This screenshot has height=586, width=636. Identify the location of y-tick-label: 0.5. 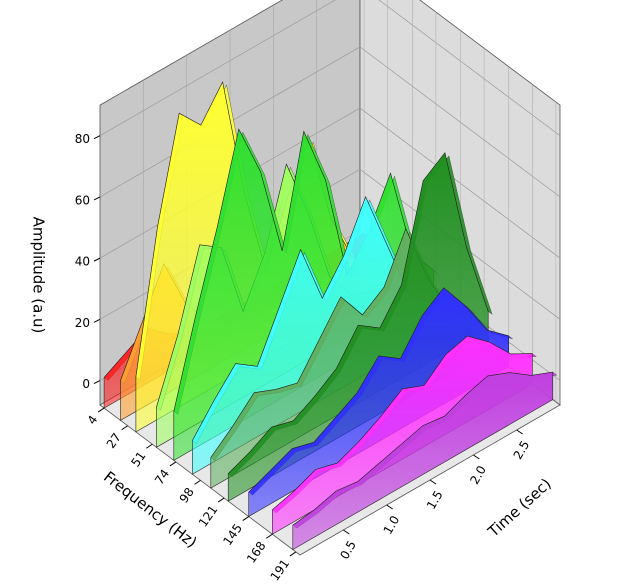
(348, 550).